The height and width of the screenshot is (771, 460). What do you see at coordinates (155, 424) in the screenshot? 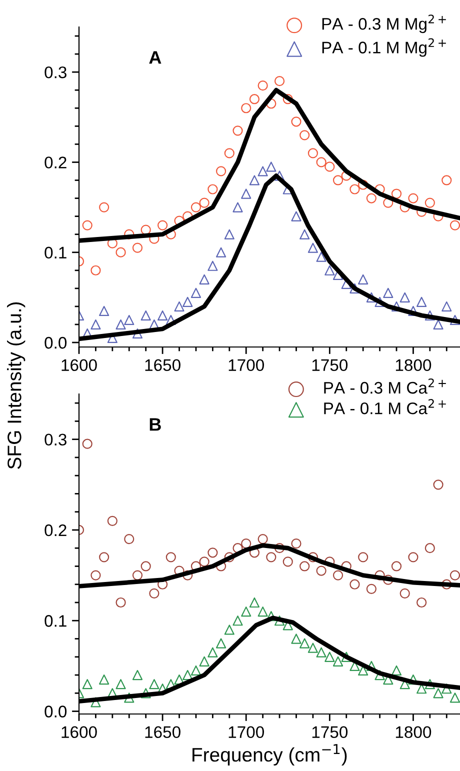
I see `annotation: B` at bounding box center [155, 424].